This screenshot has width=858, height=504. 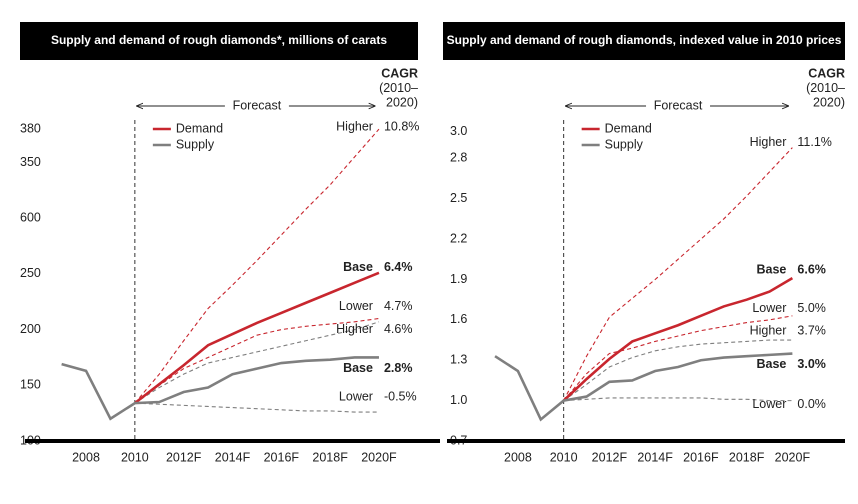 What do you see at coordinates (458, 198) in the screenshot?
I see `y-tick-label: 2.5` at bounding box center [458, 198].